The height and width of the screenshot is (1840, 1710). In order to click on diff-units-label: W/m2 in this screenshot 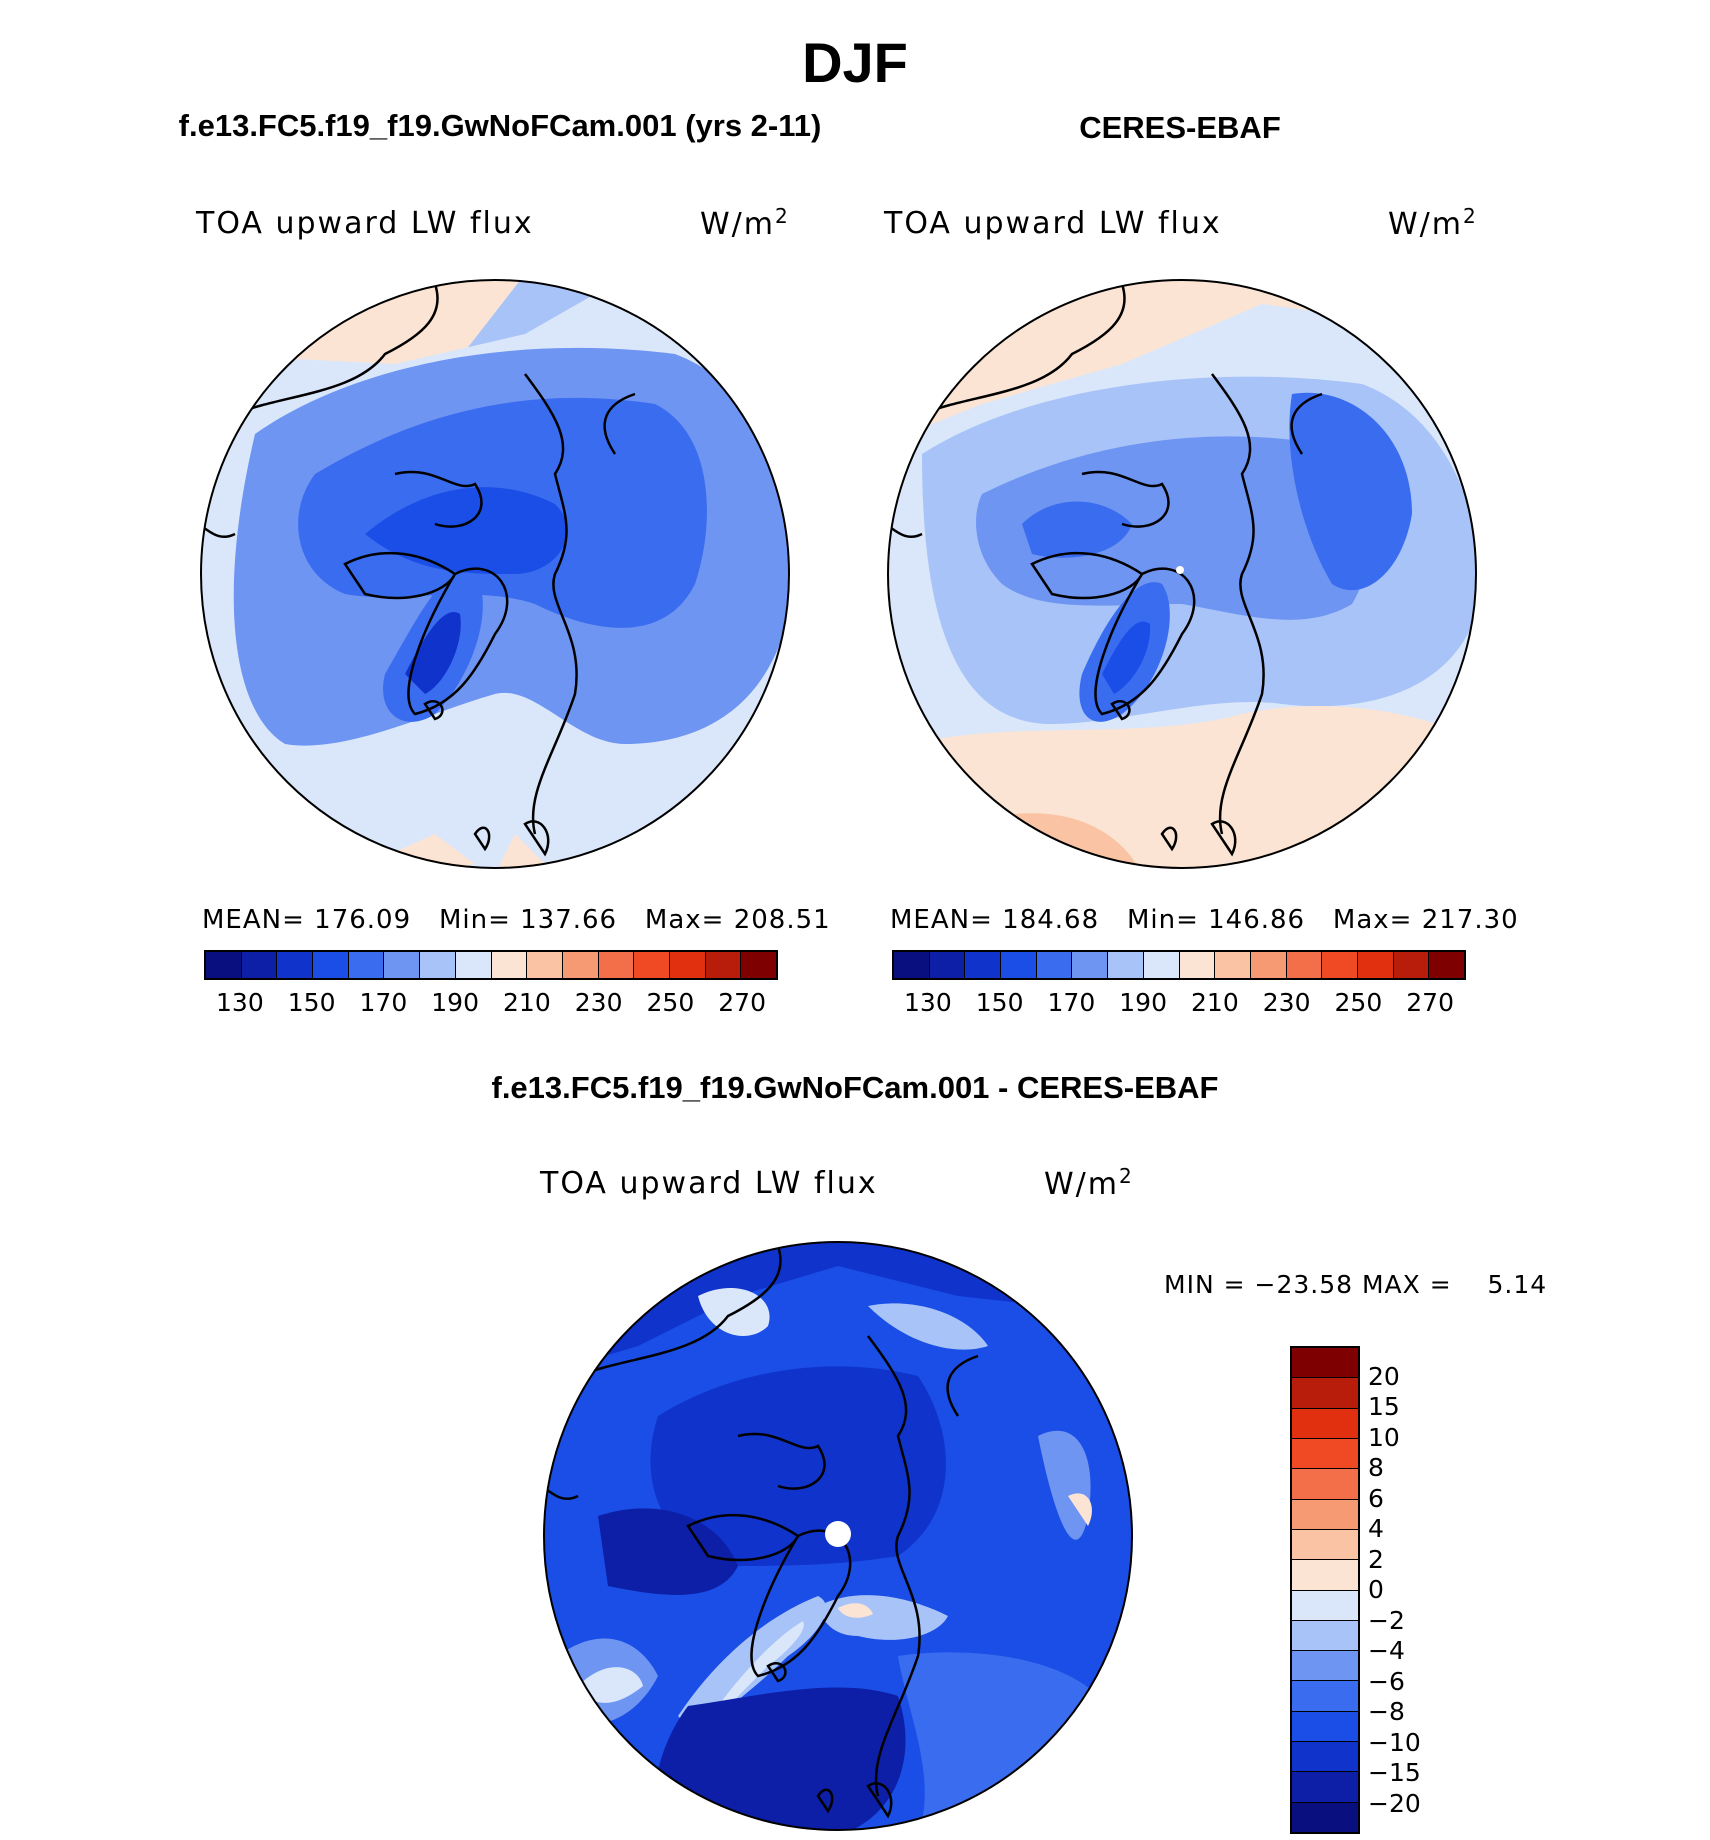, I will do `click(1089, 1183)`.